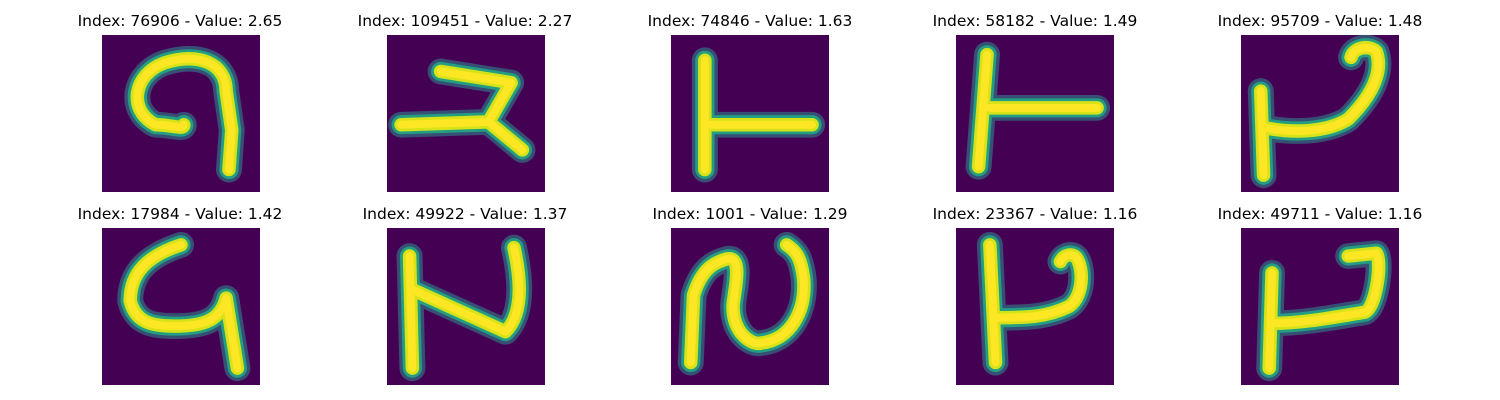 The width and height of the screenshot is (1500, 400). Describe the element at coordinates (750, 21) in the screenshot. I see `panel-title: Index: 74846 - Value: 1.63` at that location.